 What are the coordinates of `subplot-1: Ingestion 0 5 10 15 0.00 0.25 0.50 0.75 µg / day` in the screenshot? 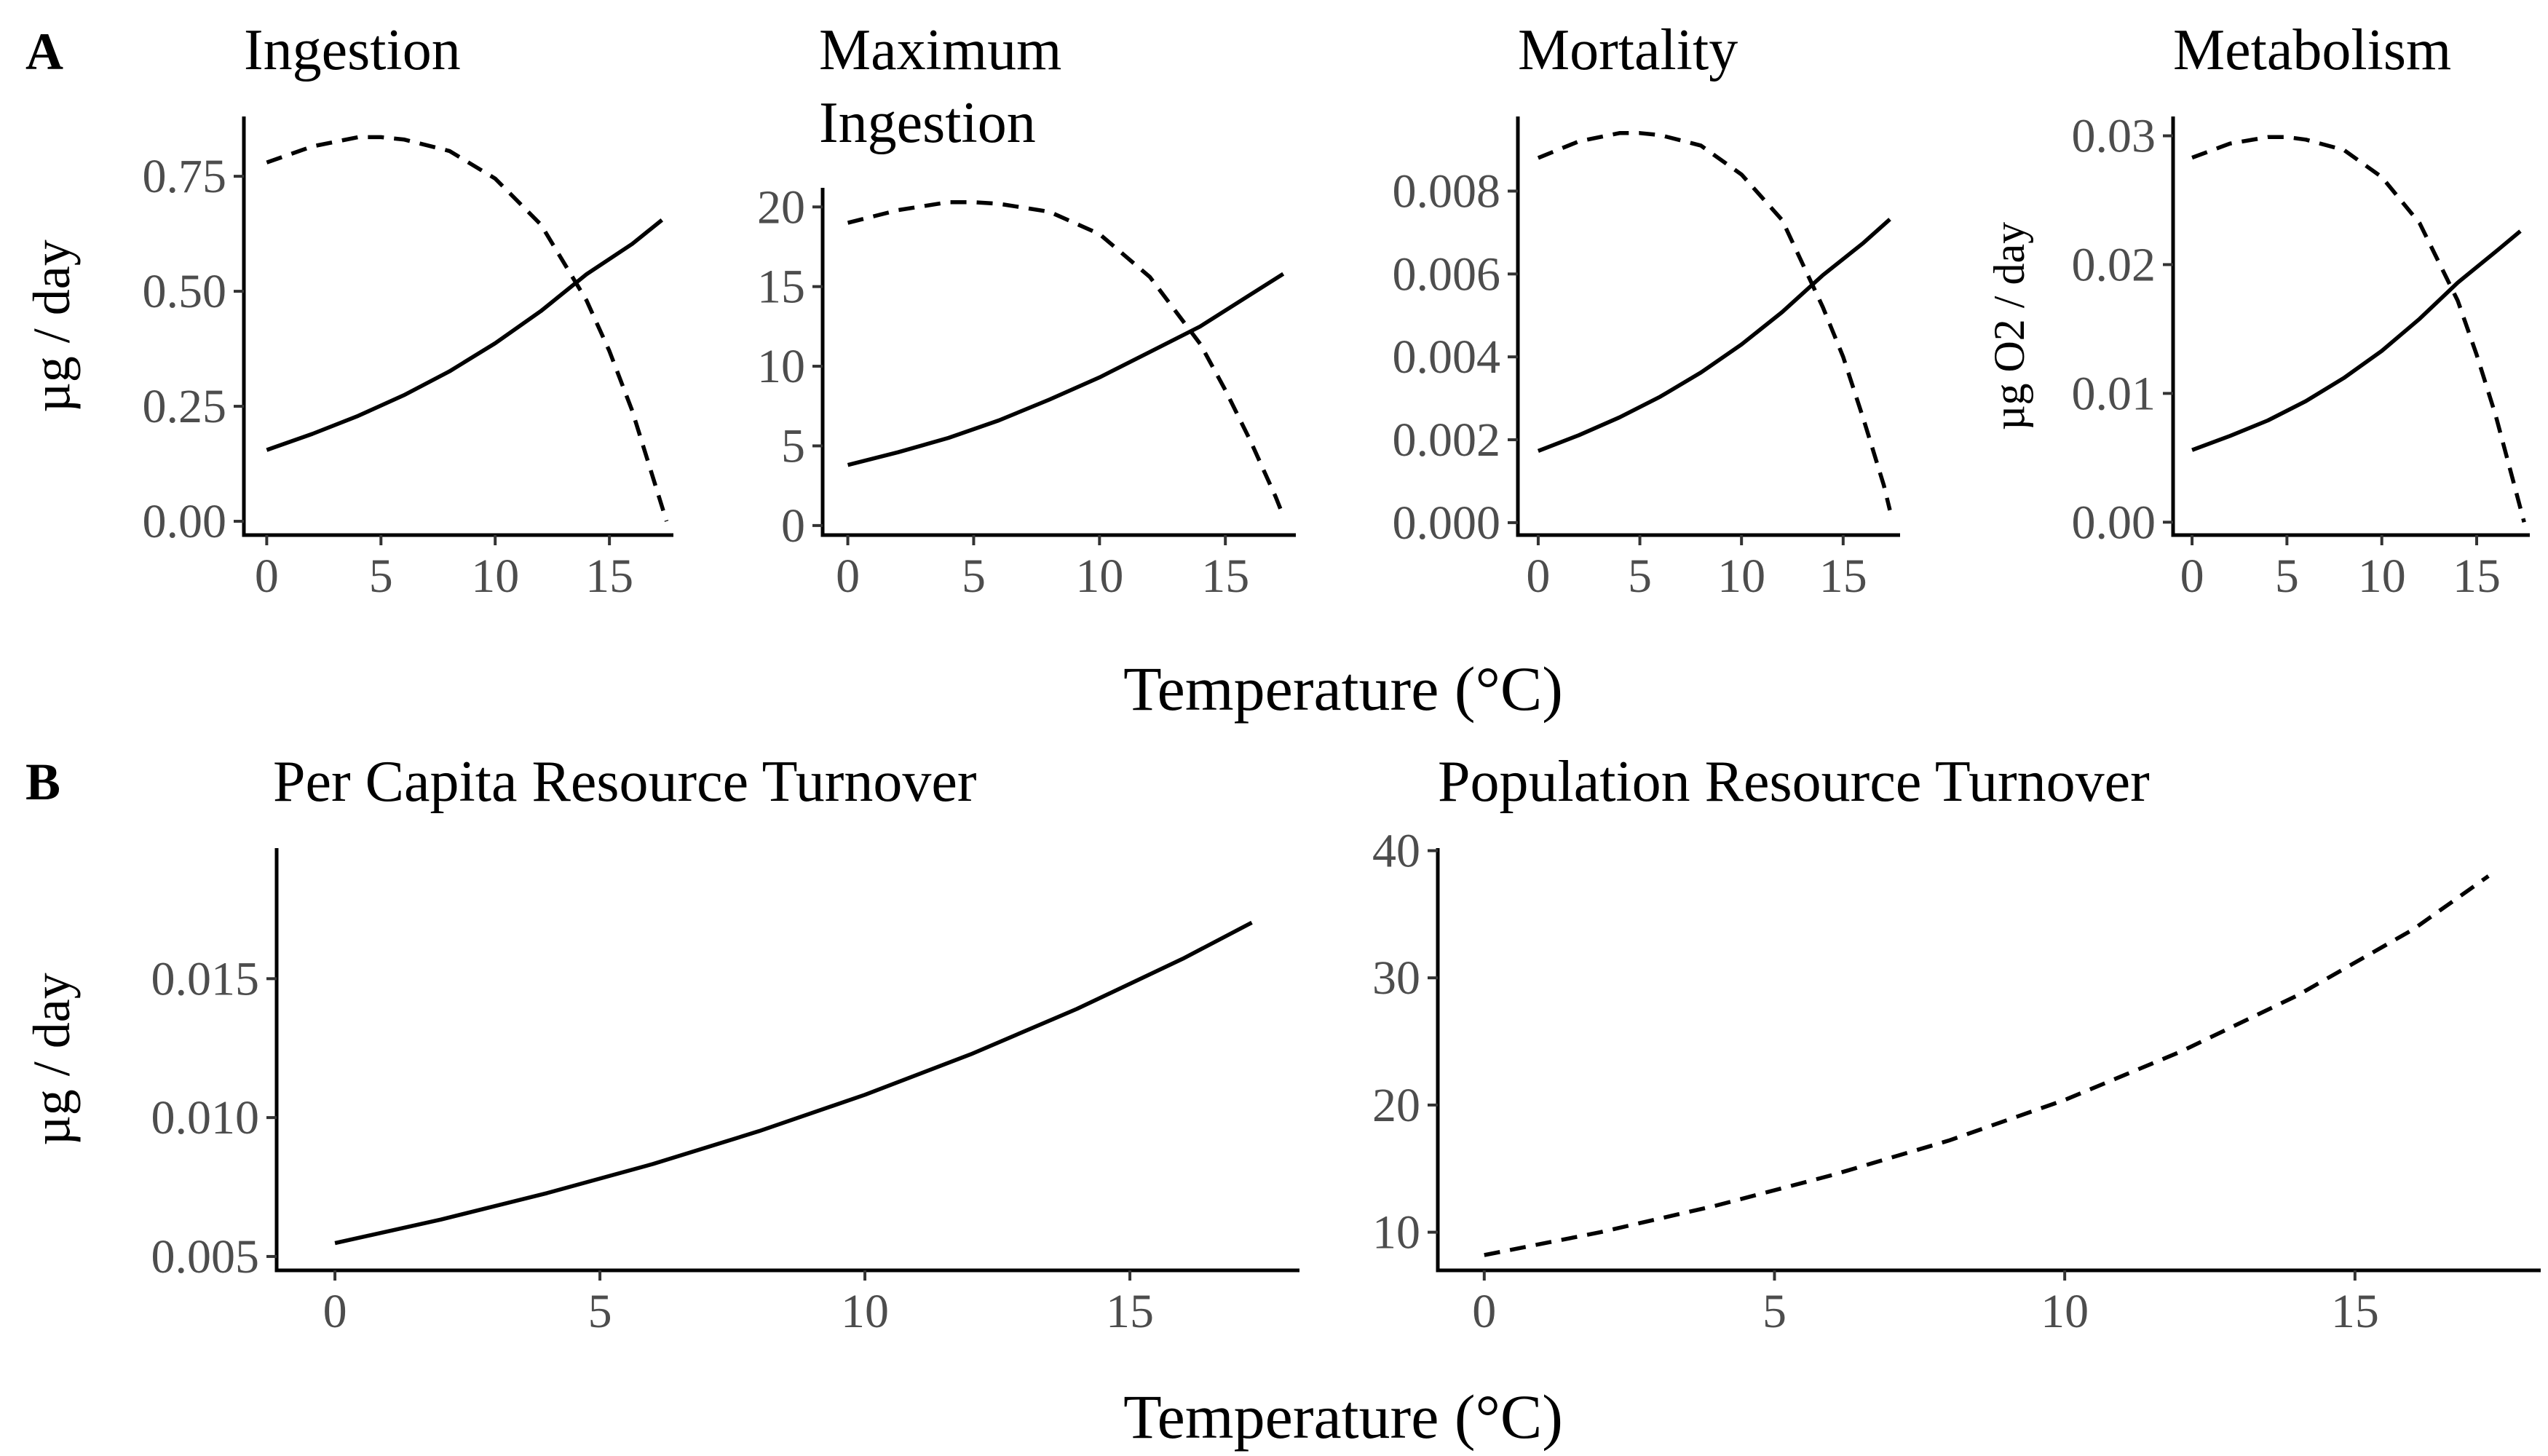 It's located at (348, 310).